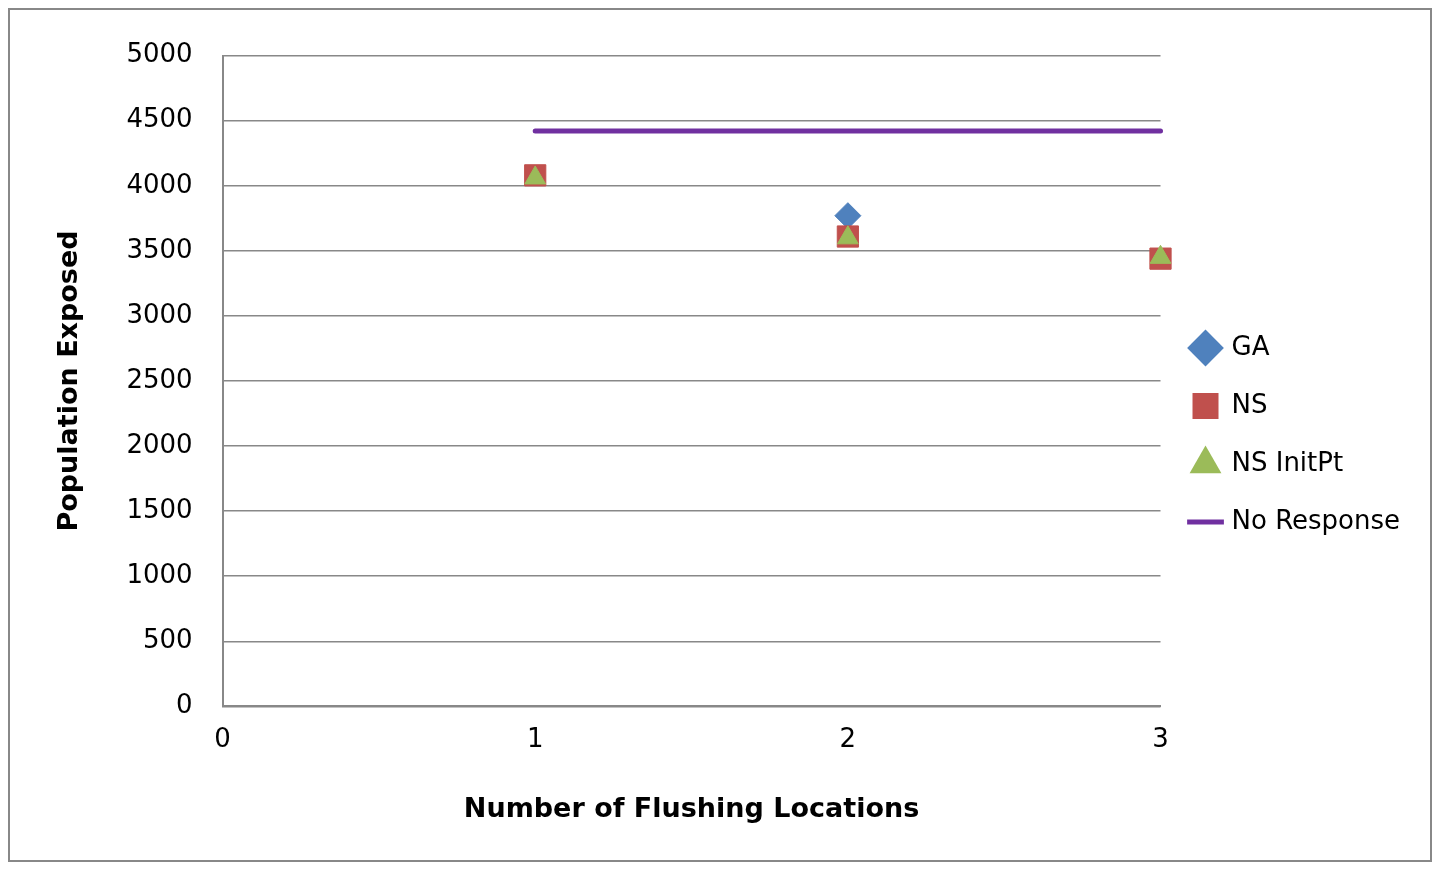 The image size is (1449, 872). What do you see at coordinates (1249, 403) in the screenshot?
I see `legend-label: NS` at bounding box center [1249, 403].